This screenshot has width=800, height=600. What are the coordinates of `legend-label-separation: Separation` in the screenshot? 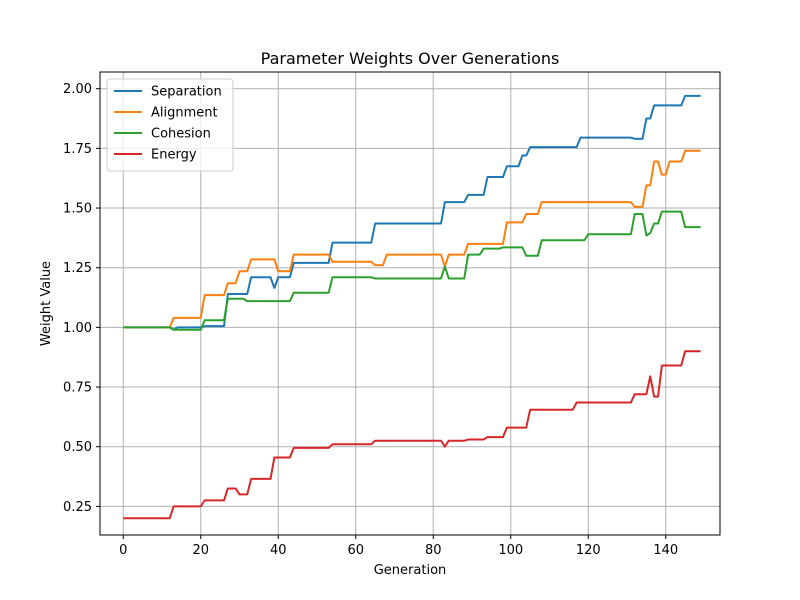 It's located at (186, 92).